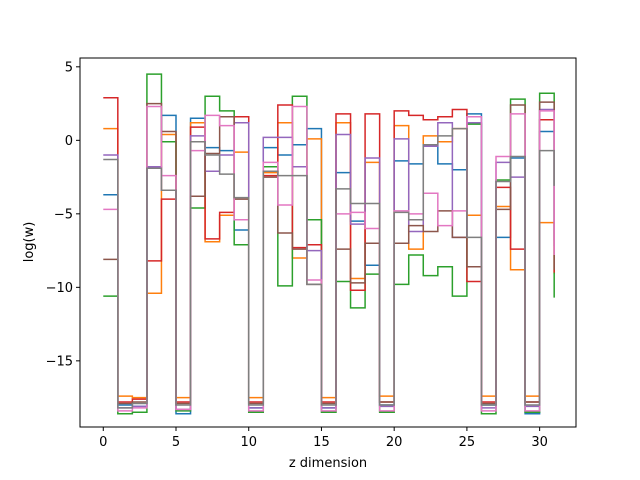 The height and width of the screenshot is (480, 640). What do you see at coordinates (321, 442) in the screenshot?
I see `x-tick-label: 15` at bounding box center [321, 442].